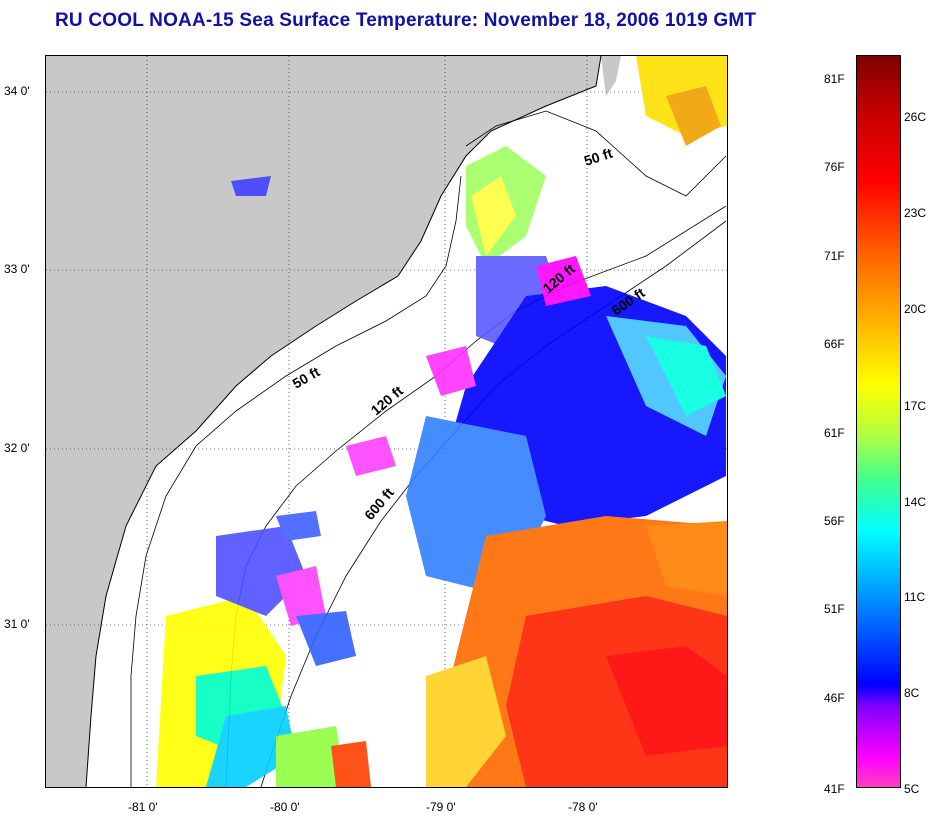 This screenshot has height=817, width=928. I want to click on lat-tick-32: 32 0', so click(17, 448).